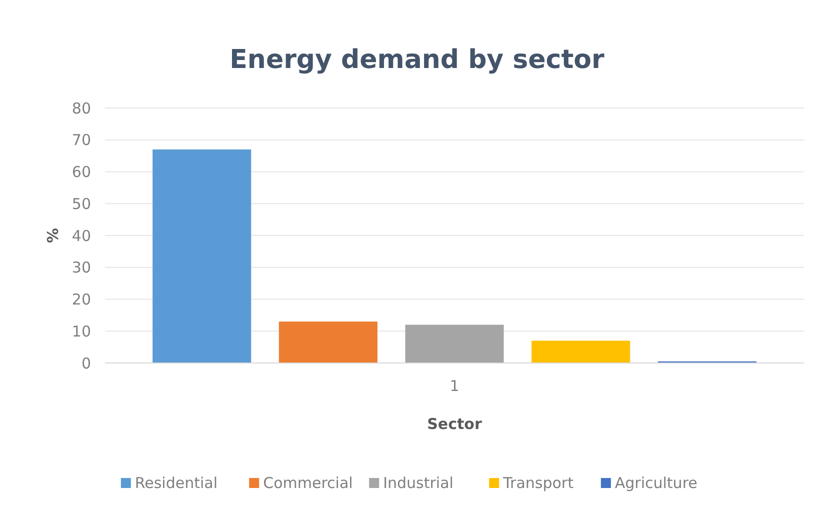 This screenshot has height=509, width=834. What do you see at coordinates (81, 172) in the screenshot?
I see `y-tick-label: 60` at bounding box center [81, 172].